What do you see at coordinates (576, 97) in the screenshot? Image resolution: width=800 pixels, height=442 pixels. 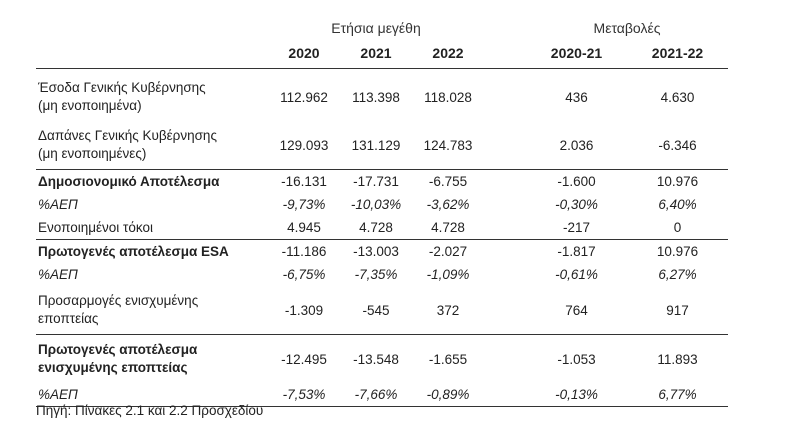 I see `cell-value: 436` at bounding box center [576, 97].